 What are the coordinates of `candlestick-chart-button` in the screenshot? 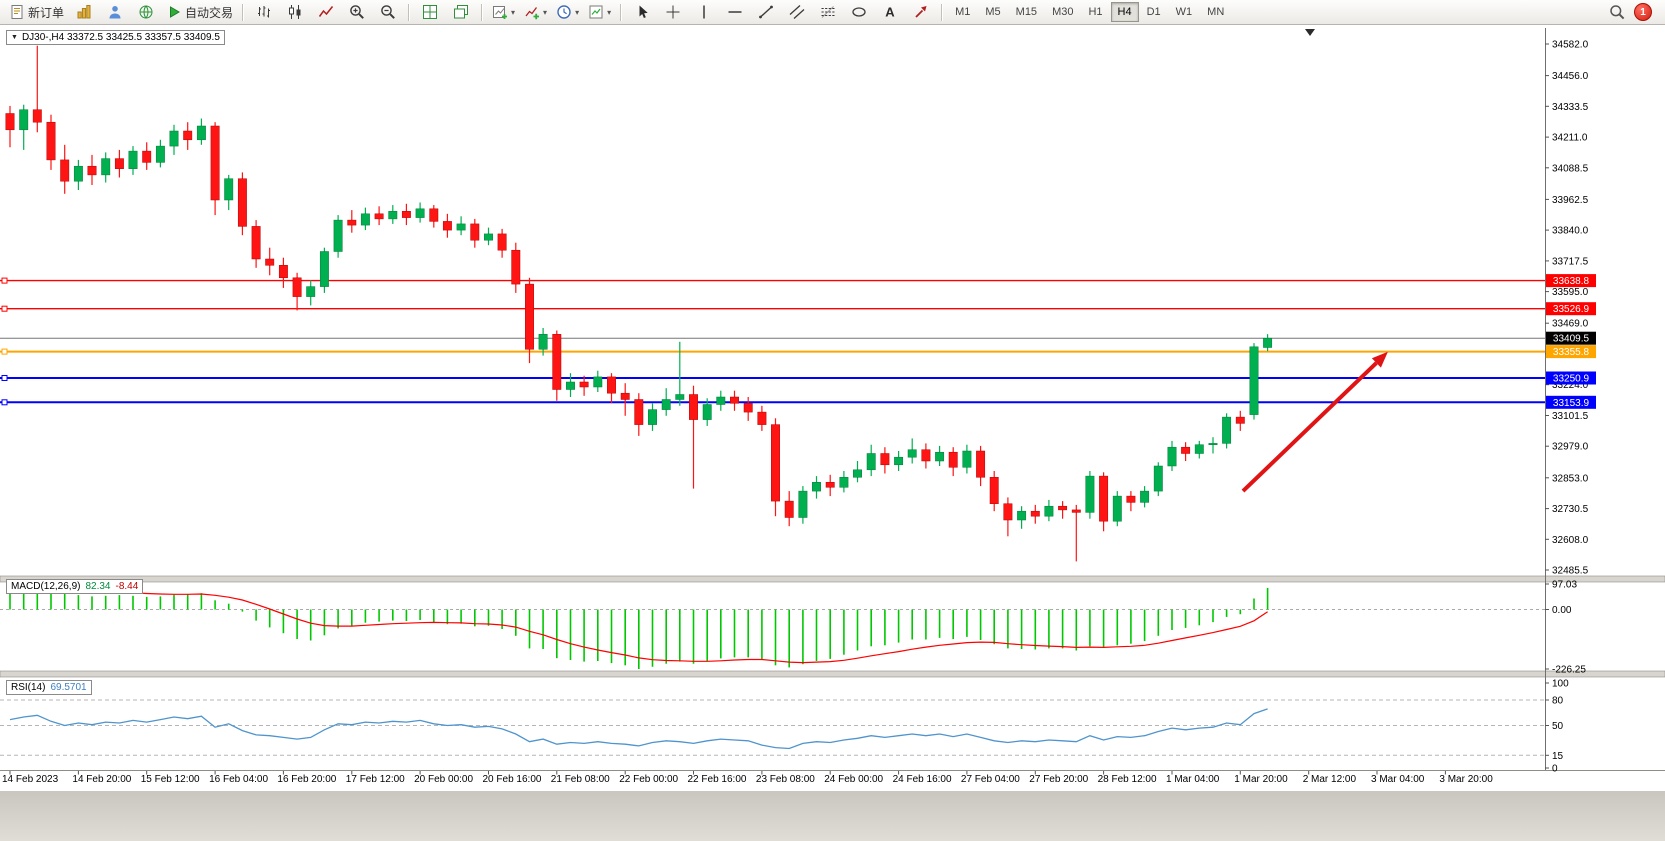 It's located at (295, 12).